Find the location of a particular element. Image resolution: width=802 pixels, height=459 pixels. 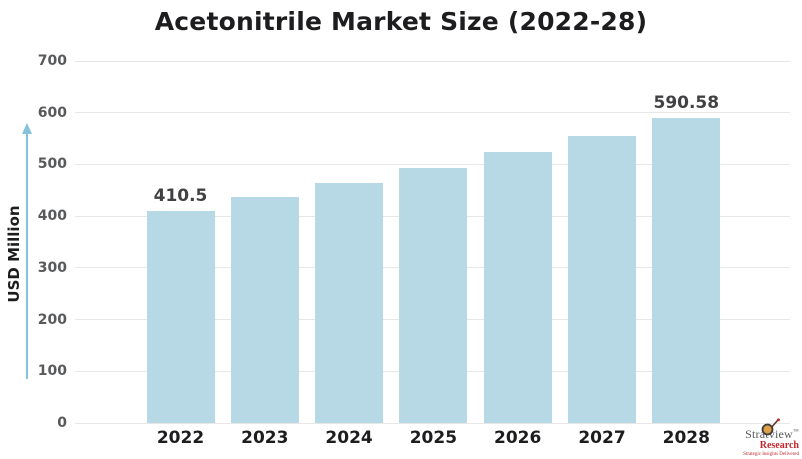

y-axis-tick-200: 200 is located at coordinates (52, 319).